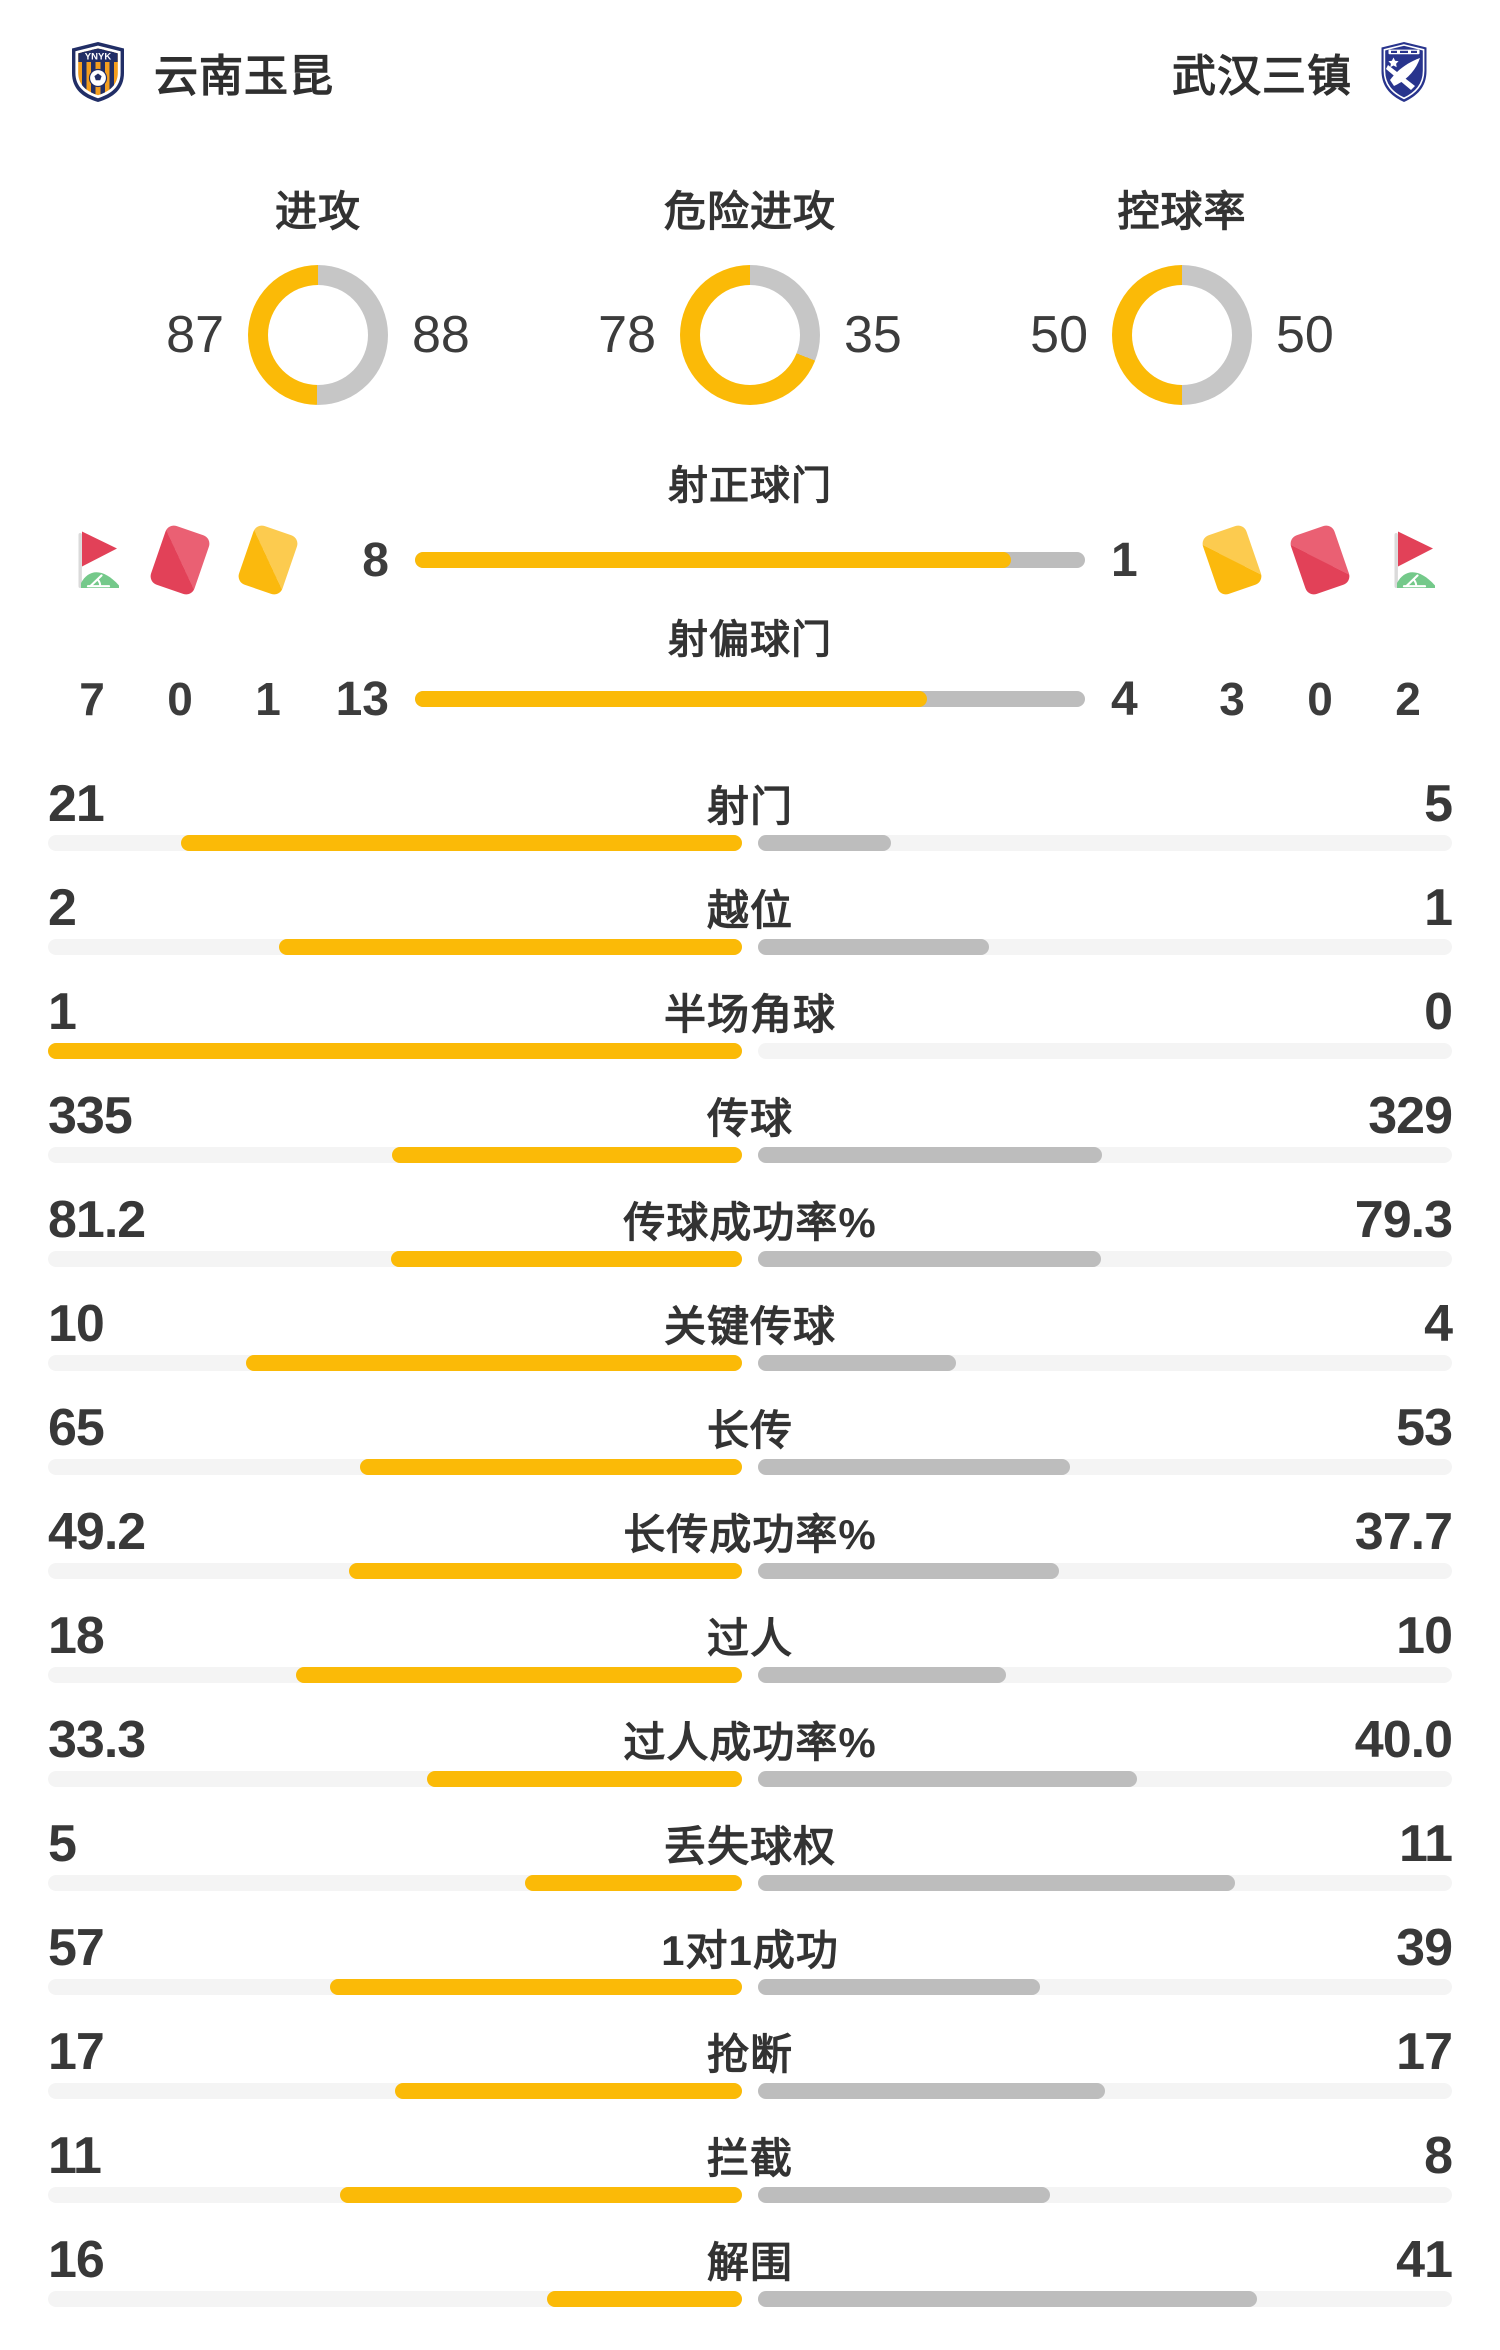  I want to click on stat-line: 81.2 传球成功率% 79.3, so click(750, 1219).